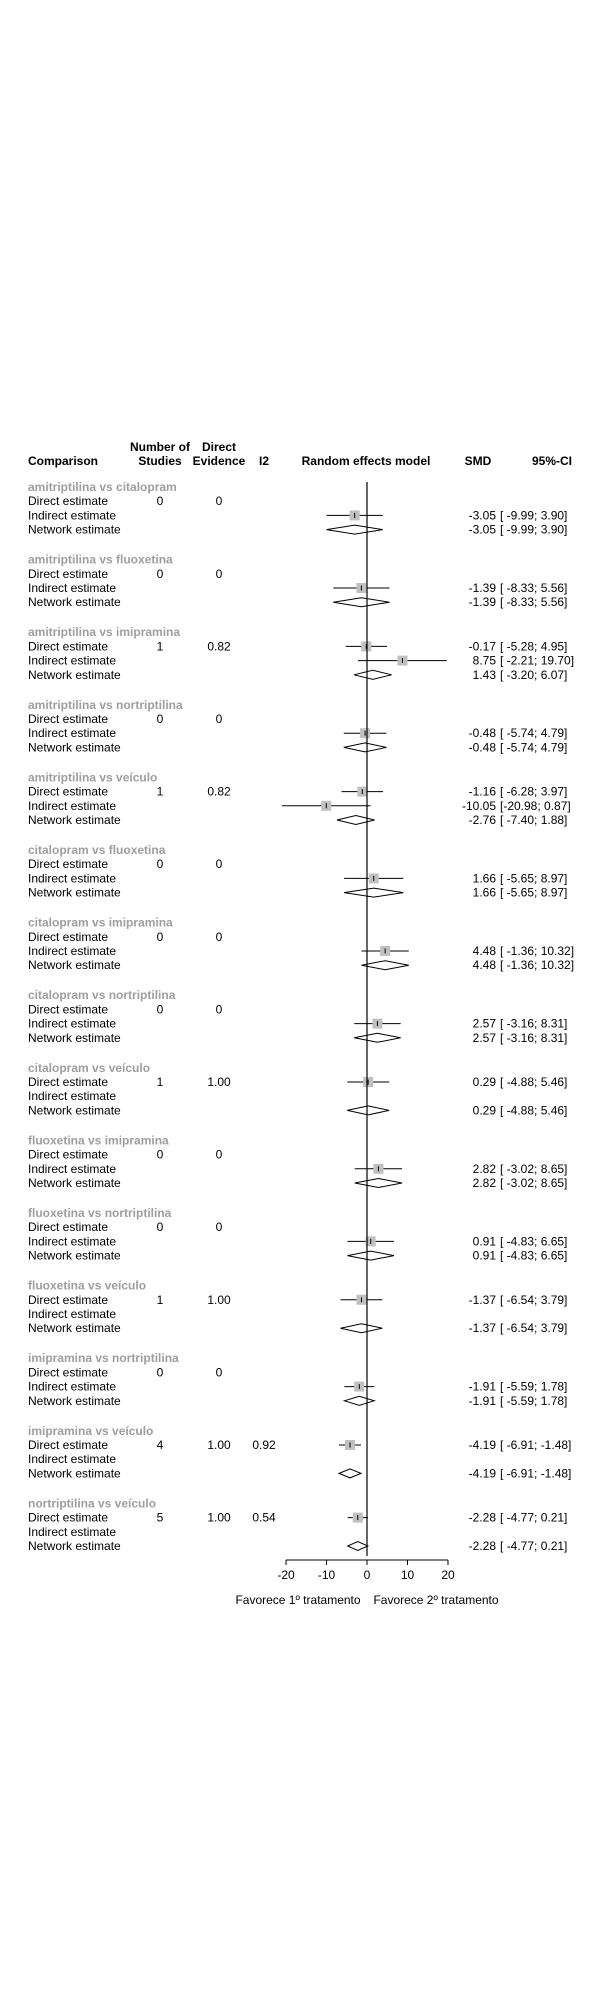  I want to click on studies-count: 5, so click(160, 1518).